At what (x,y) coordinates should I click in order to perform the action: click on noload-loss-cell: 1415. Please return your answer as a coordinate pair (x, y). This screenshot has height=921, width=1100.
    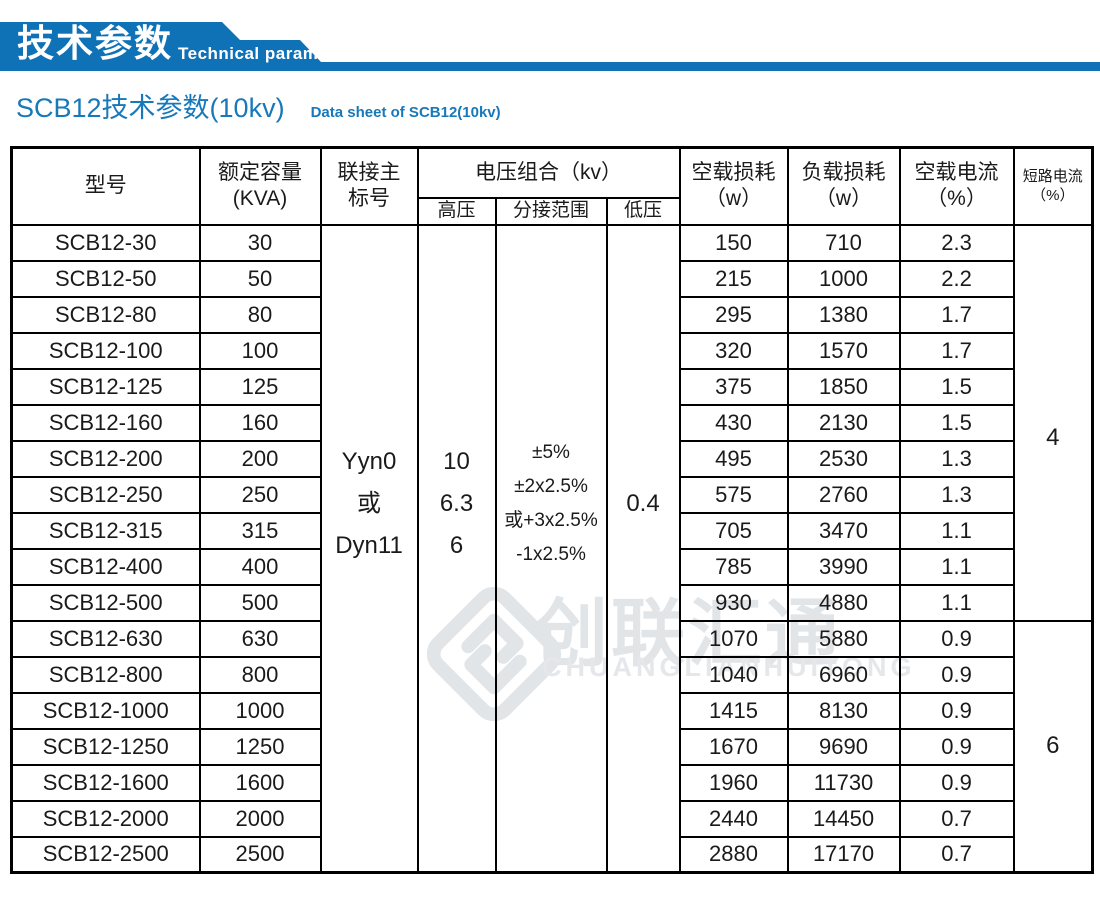
    Looking at the image, I should click on (733, 710).